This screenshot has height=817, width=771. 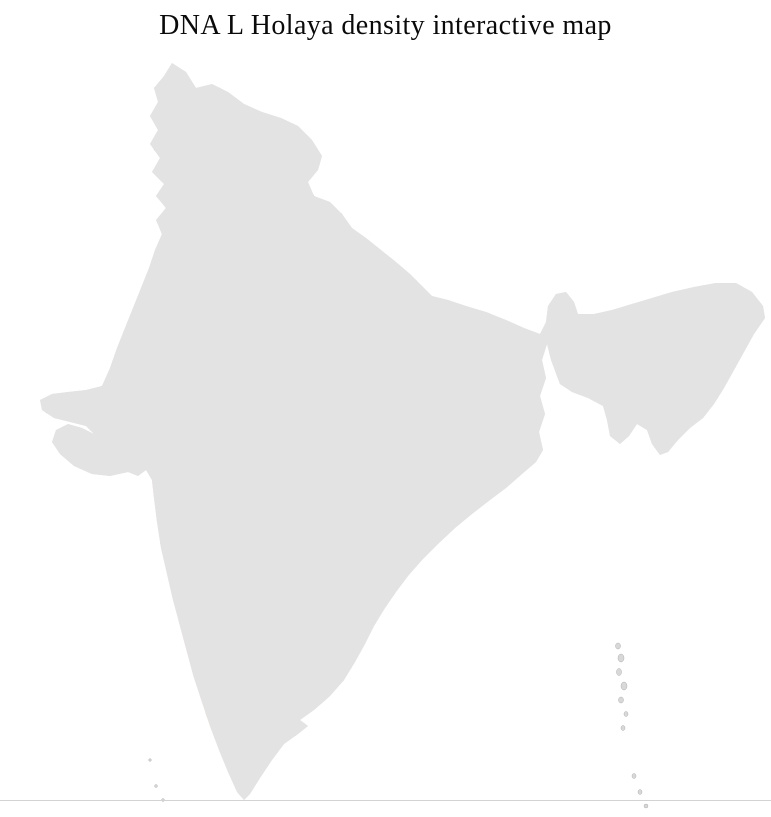 I want to click on island-chains, so click(x=398, y=725).